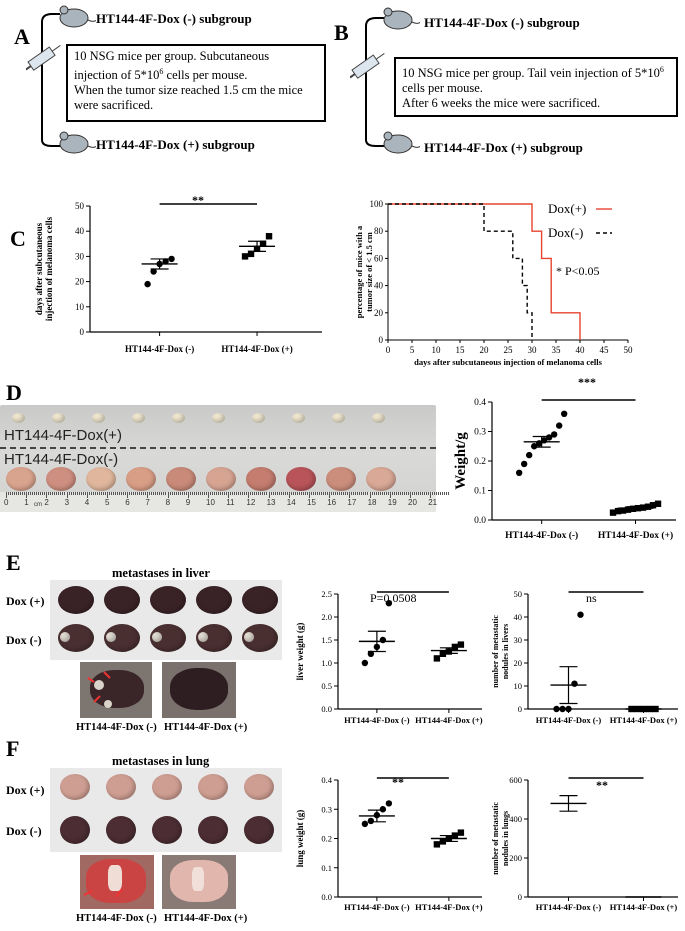 This screenshot has height=931, width=685. What do you see at coordinates (495, 838) in the screenshot?
I see `y-axis-label-line: number of metastatic` at bounding box center [495, 838].